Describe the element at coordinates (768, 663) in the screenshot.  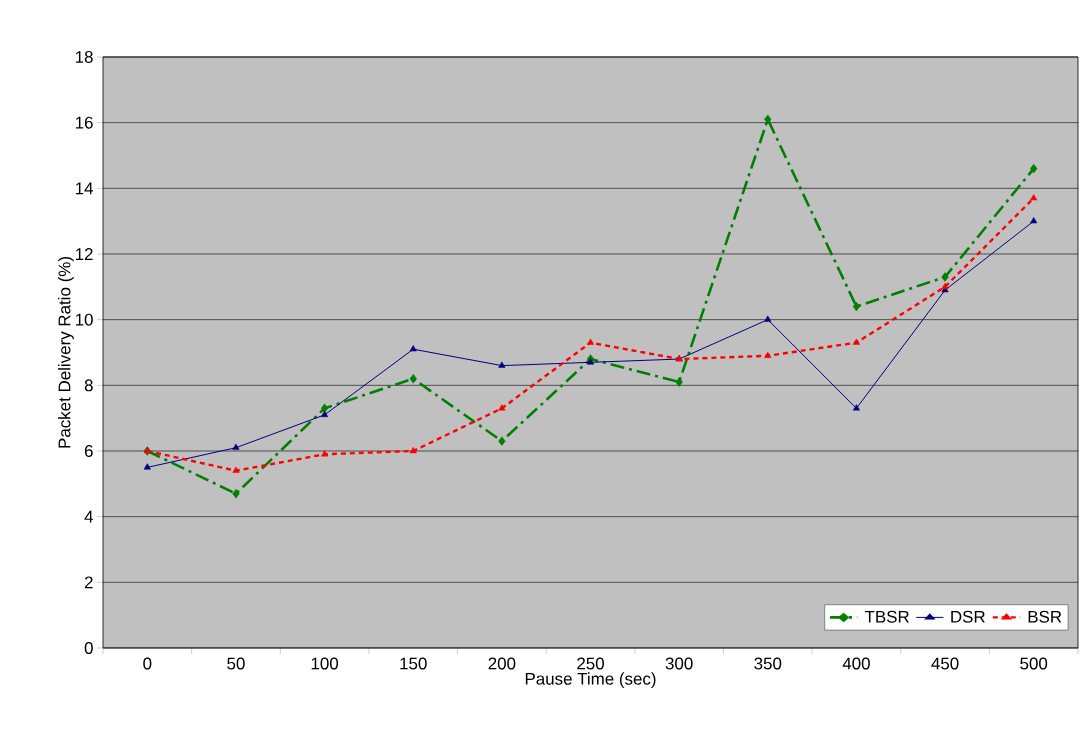
I see `x-tick-label: 350` at that location.